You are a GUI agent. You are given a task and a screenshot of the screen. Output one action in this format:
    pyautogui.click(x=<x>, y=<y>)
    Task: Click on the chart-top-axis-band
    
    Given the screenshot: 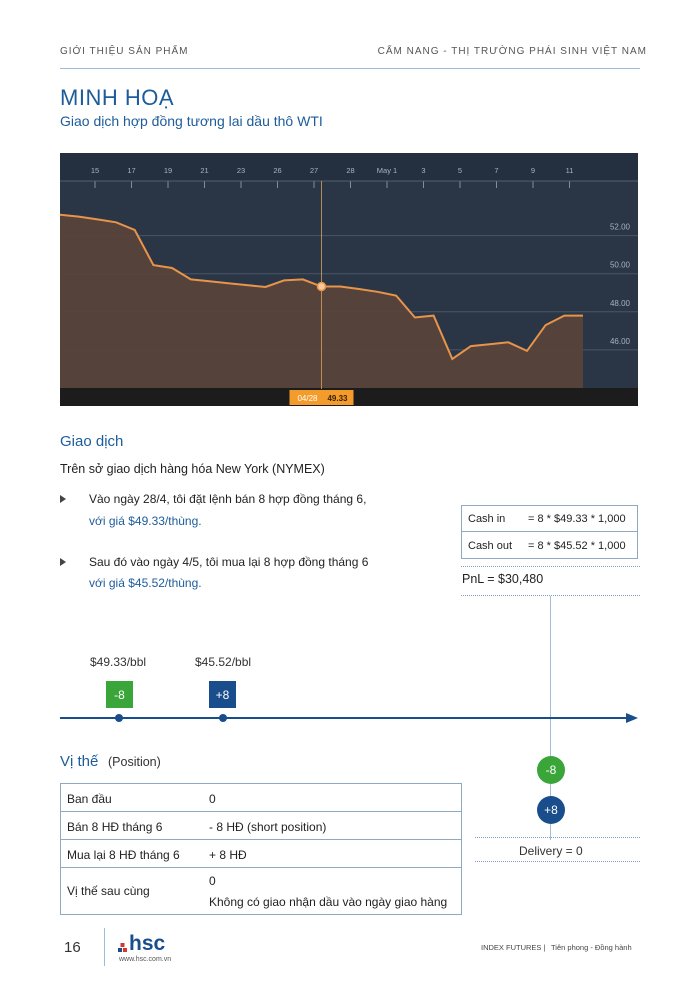 What is the action you would take?
    pyautogui.click(x=349, y=167)
    